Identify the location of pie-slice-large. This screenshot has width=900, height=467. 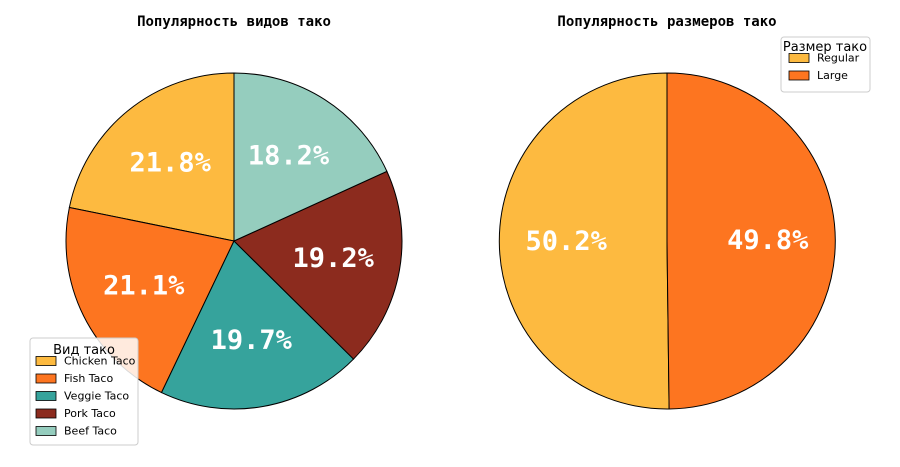
(751, 241).